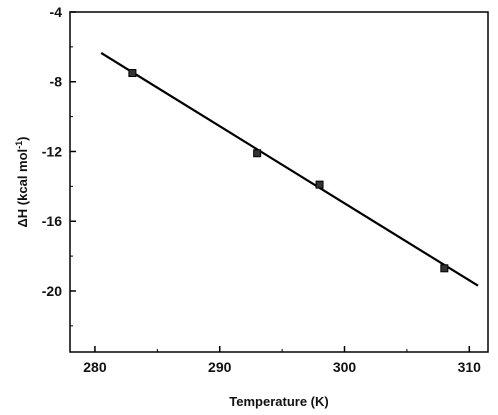  What do you see at coordinates (22, 138) in the screenshot?
I see `y-axis-title-close: )` at bounding box center [22, 138].